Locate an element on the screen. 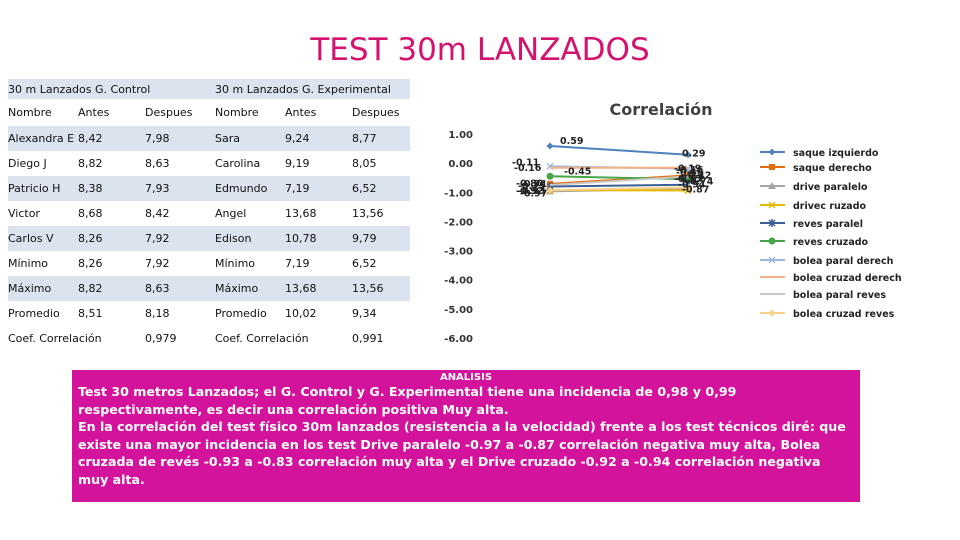  data-label: -0.42 is located at coordinates (697, 175).